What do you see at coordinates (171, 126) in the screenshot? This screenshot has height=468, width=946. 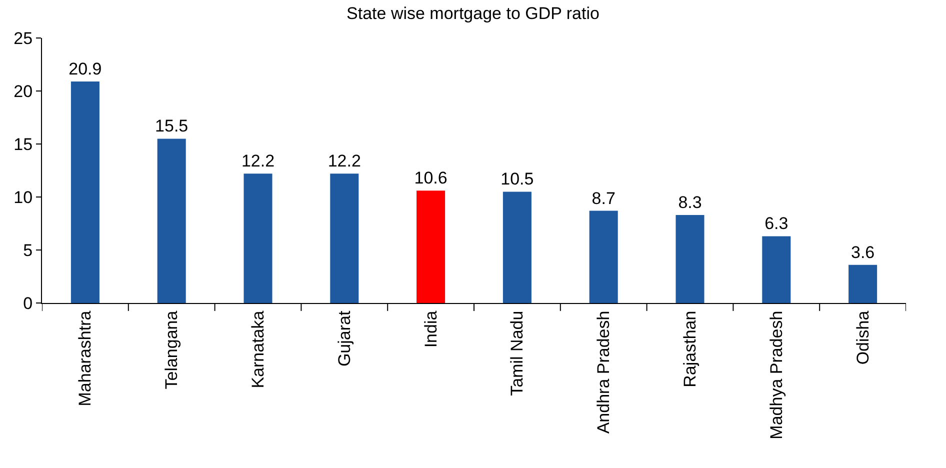 I see `data-label: 15.5` at bounding box center [171, 126].